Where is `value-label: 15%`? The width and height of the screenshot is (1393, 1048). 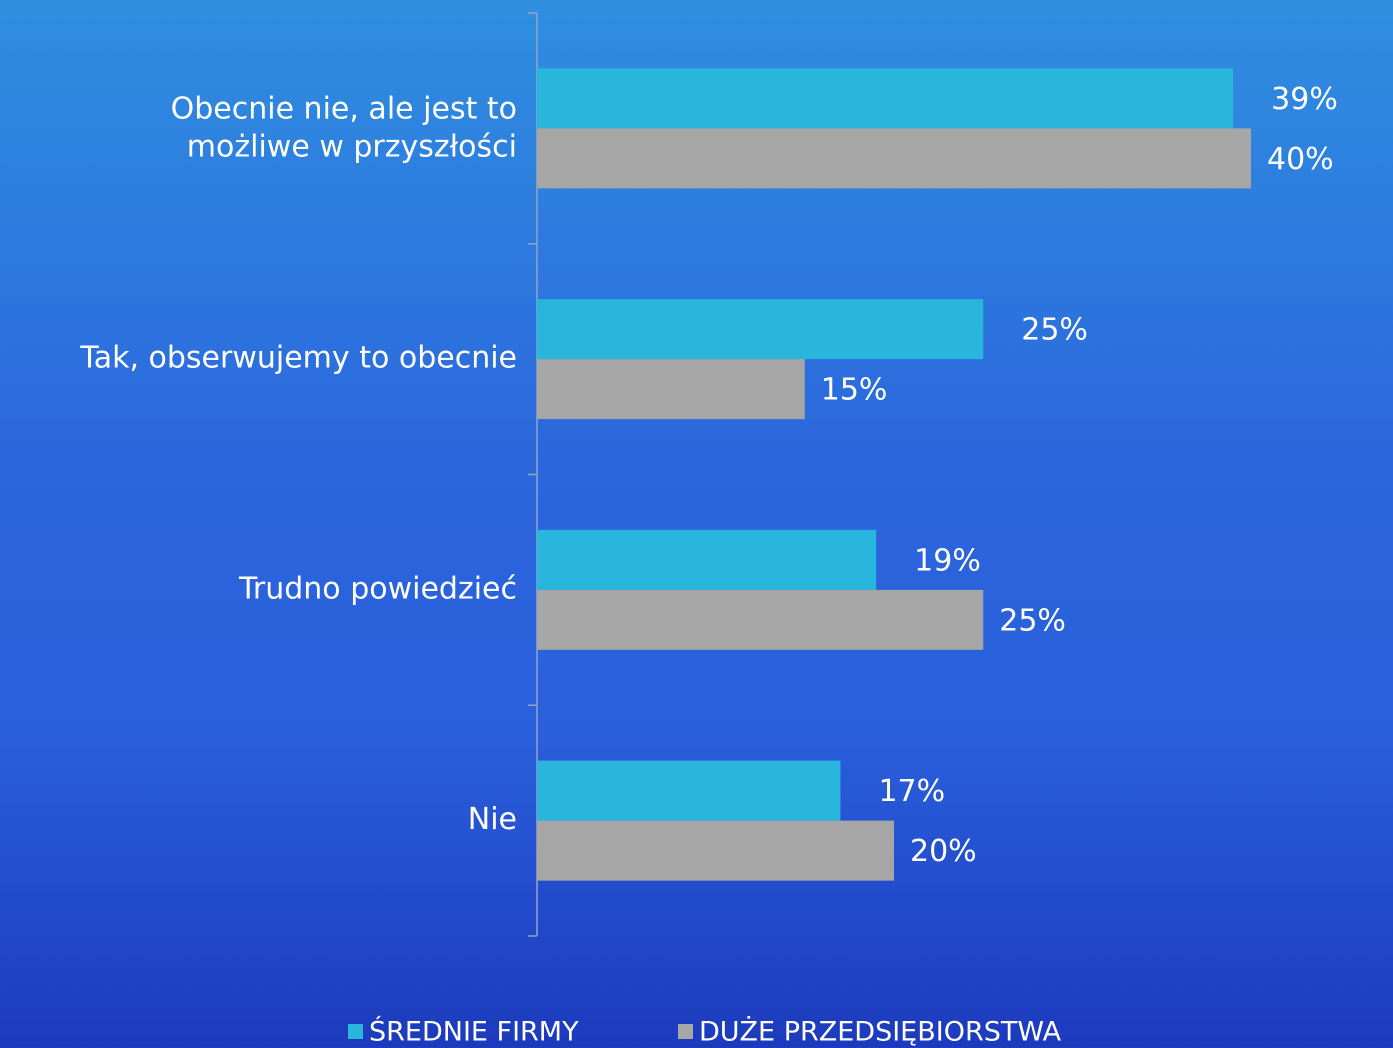 value-label: 15% is located at coordinates (854, 390).